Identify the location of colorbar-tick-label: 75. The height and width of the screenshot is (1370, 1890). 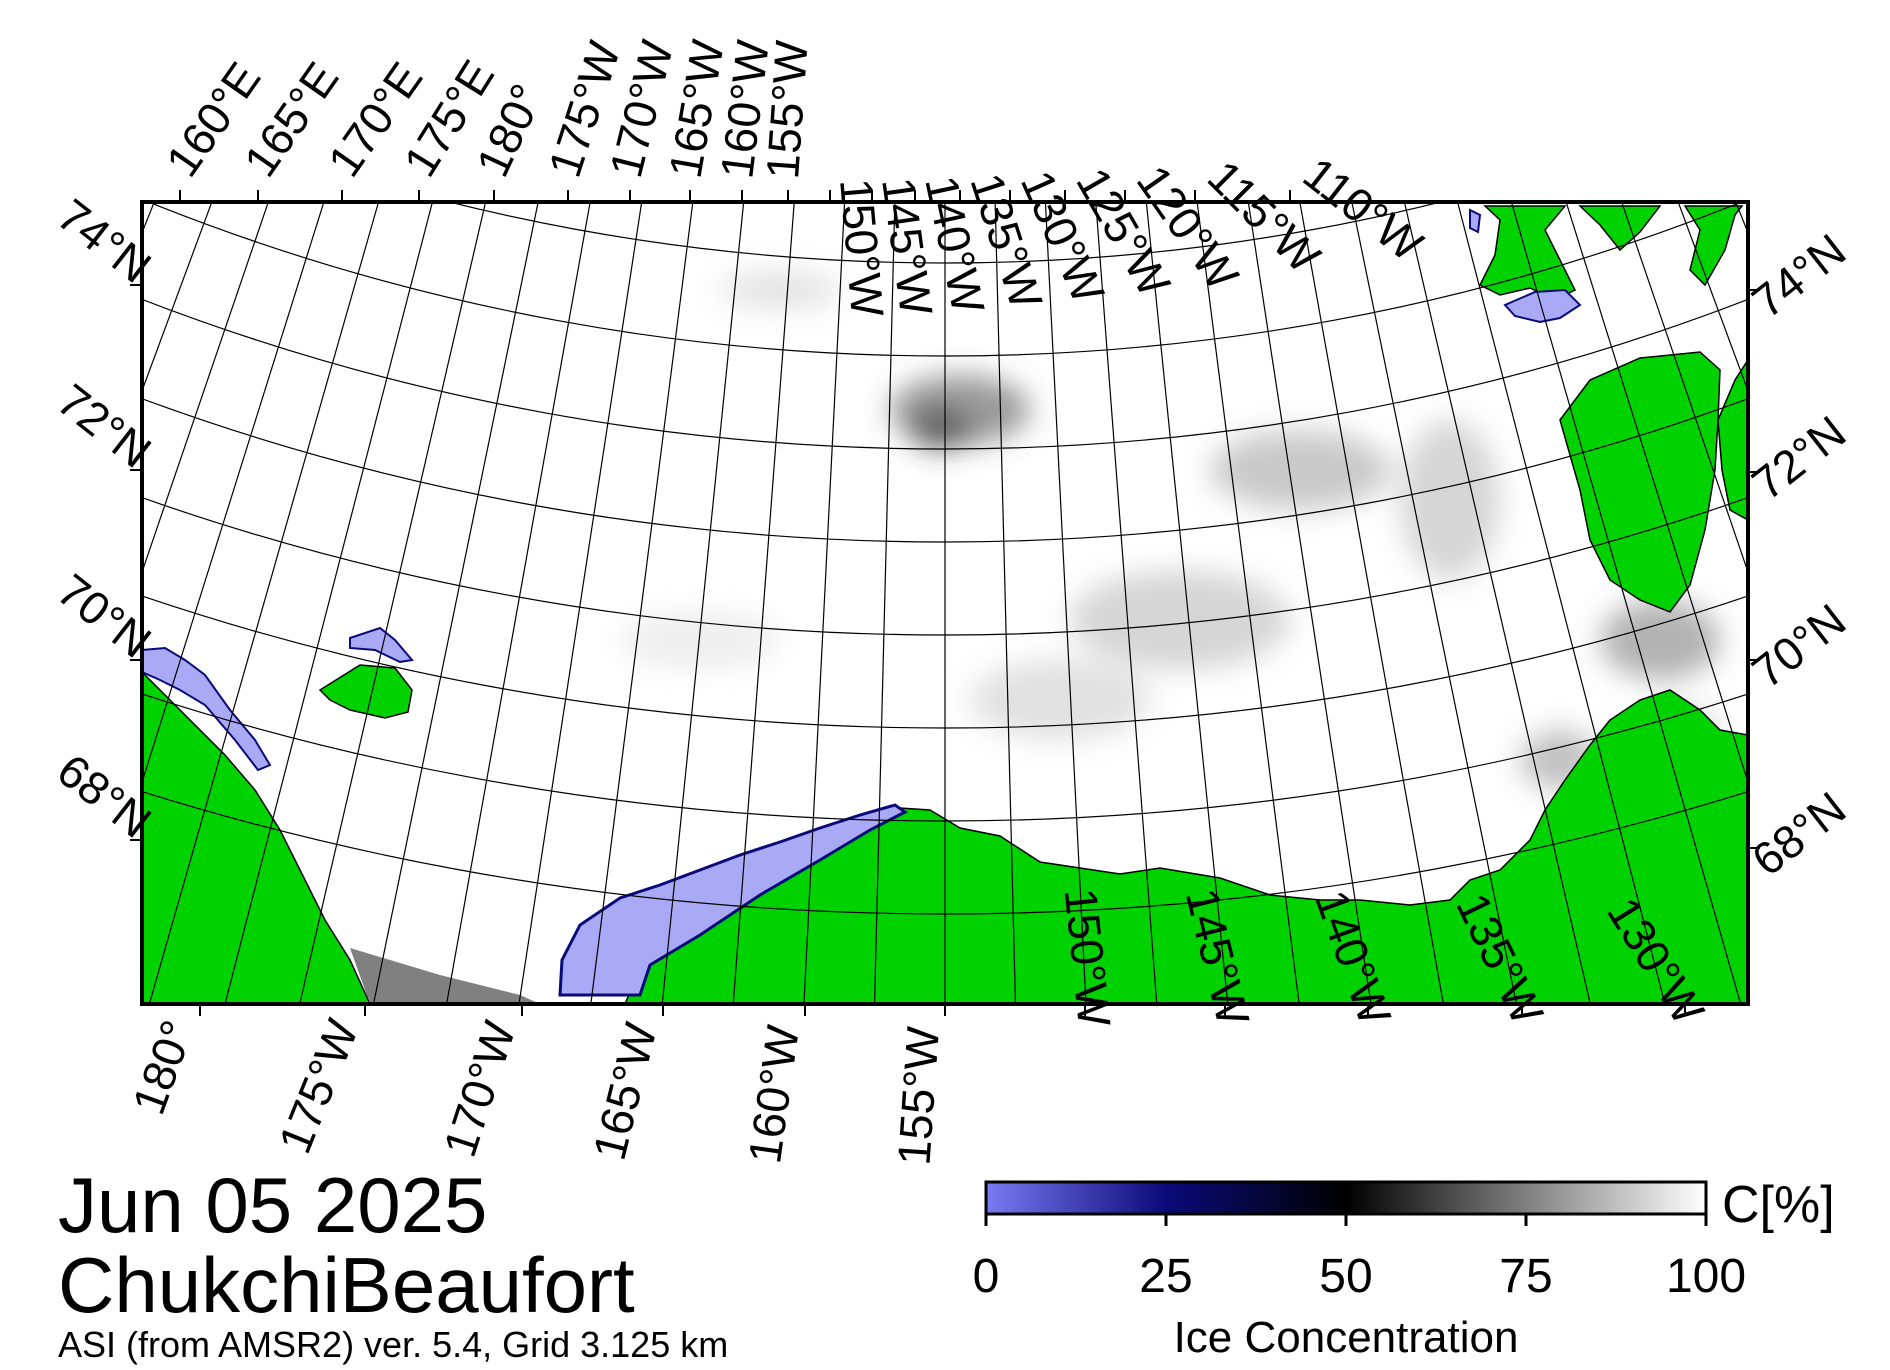
(1525, 1276).